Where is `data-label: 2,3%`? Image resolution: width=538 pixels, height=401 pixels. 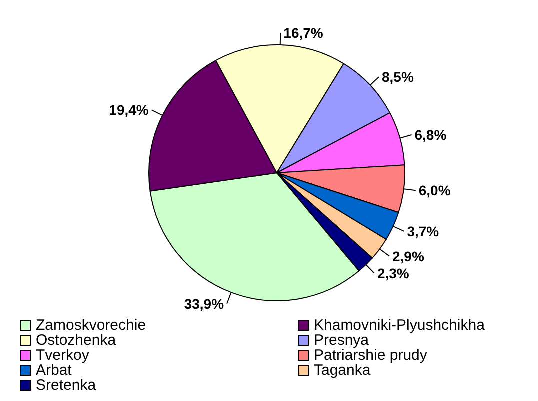 data-label: 2,3% is located at coordinates (393, 273).